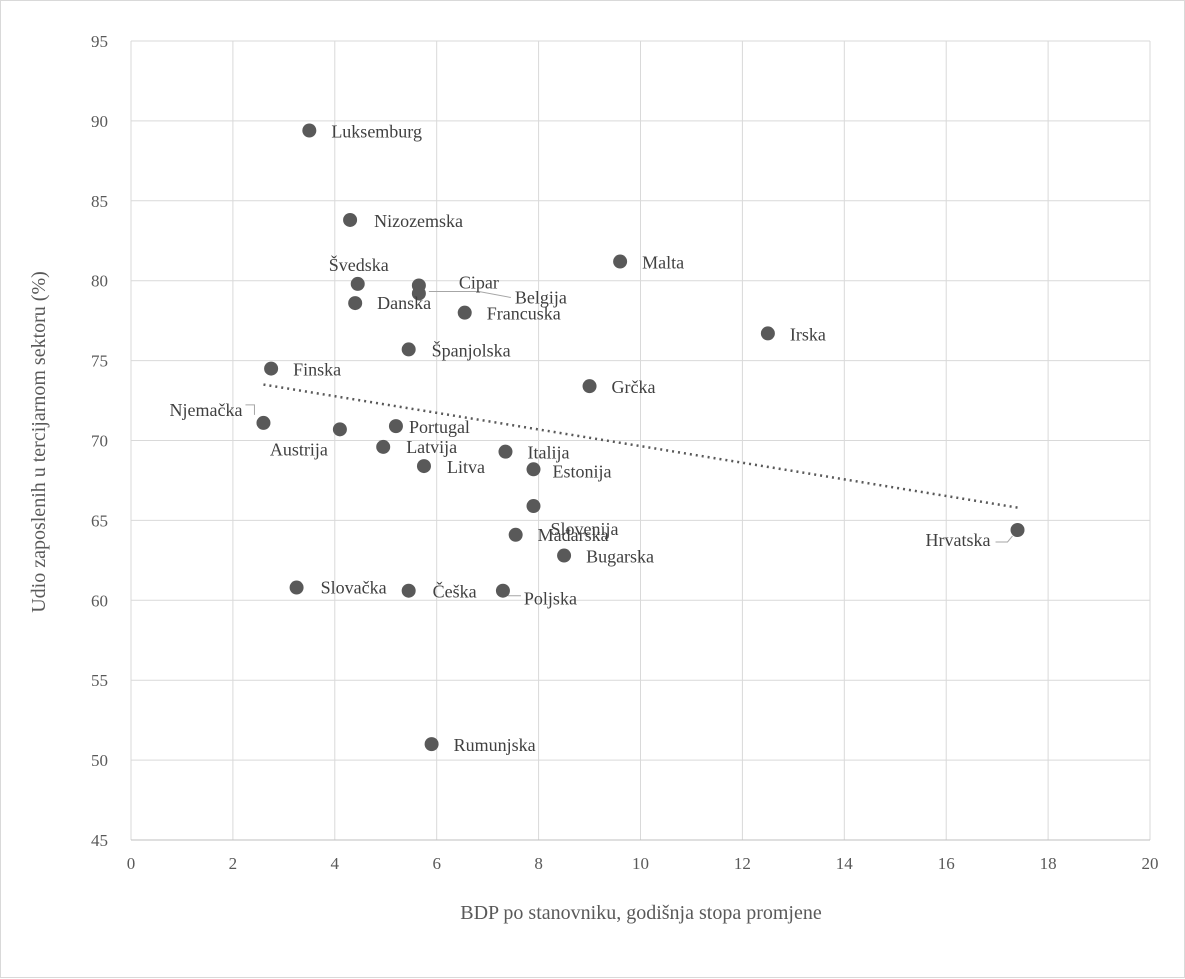  Describe the element at coordinates (206, 410) in the screenshot. I see `point-label: Njemačka` at that location.